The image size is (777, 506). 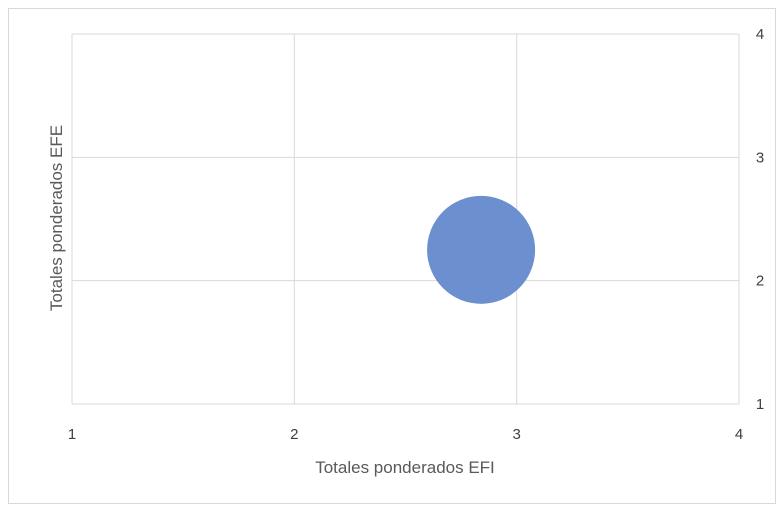 What do you see at coordinates (760, 34) in the screenshot?
I see `y-tick-label-4: 4` at bounding box center [760, 34].